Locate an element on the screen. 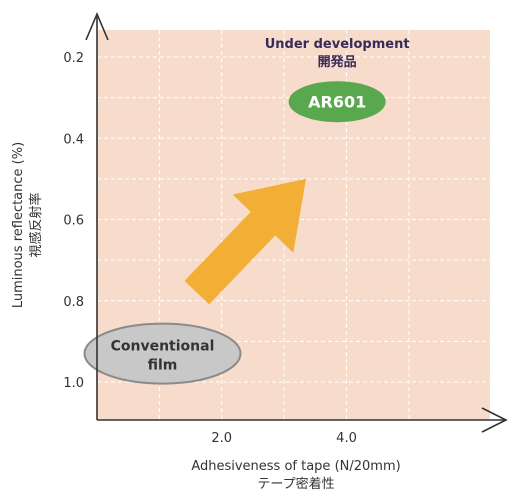  y-tick-label: 0.8 is located at coordinates (73, 302).